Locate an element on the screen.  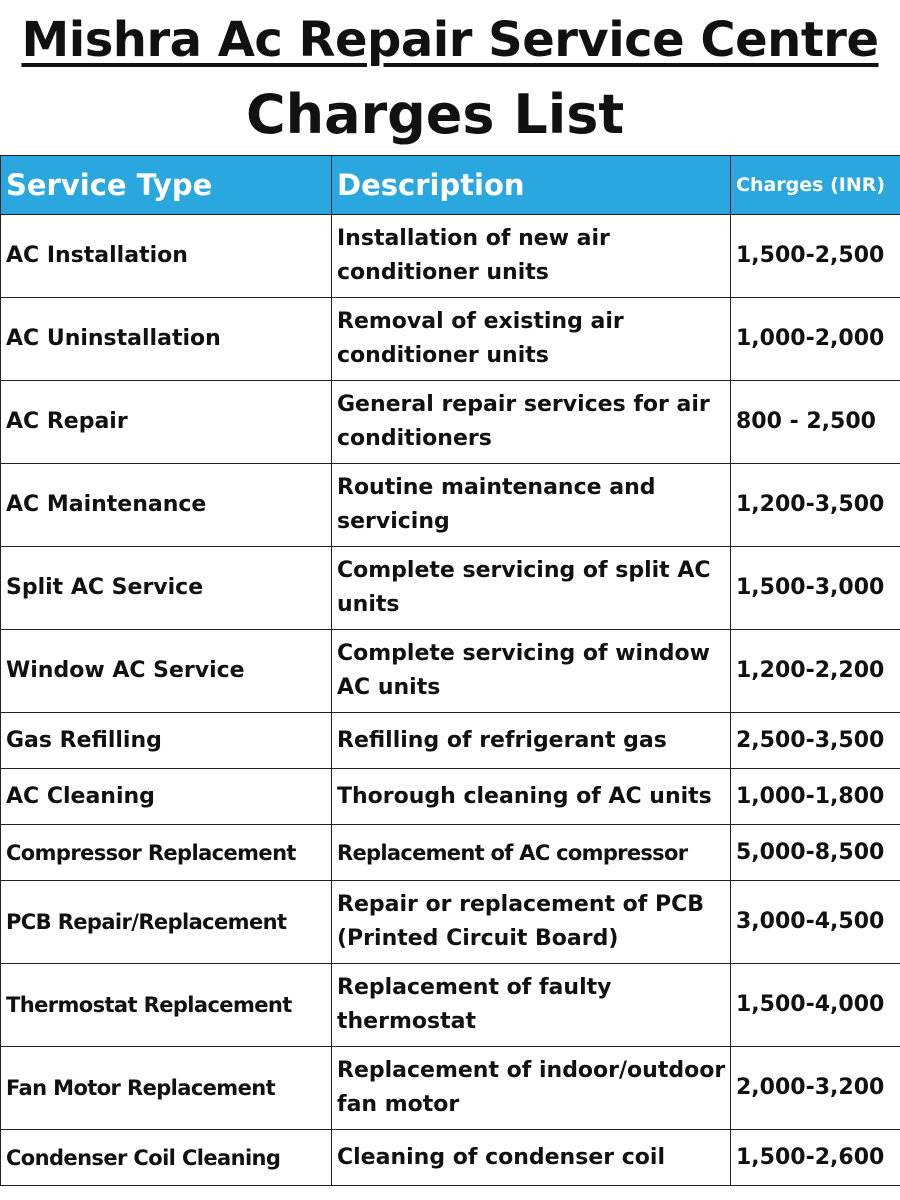
description-cell: Replacement of indoor/outdoor fan motor is located at coordinates (531, 1088).